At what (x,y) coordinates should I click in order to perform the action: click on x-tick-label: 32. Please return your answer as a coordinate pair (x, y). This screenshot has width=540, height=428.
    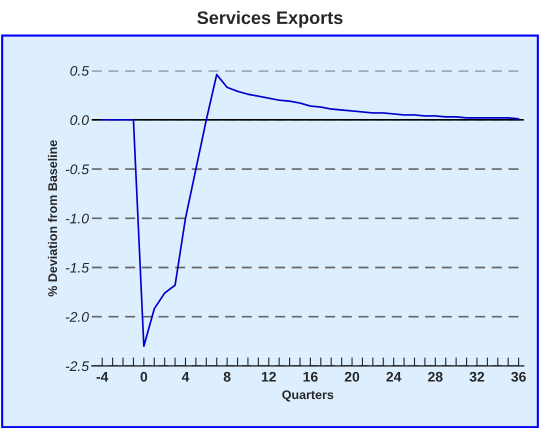
    Looking at the image, I should click on (477, 377).